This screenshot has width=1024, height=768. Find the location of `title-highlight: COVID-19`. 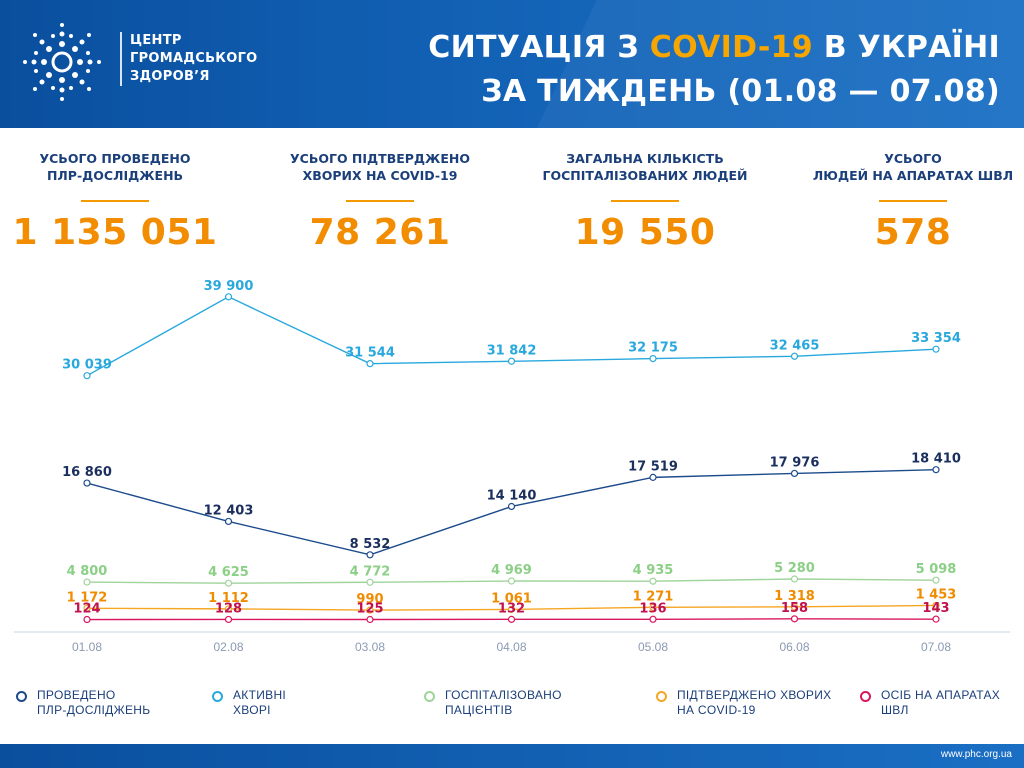

title-highlight: COVID-19 is located at coordinates (731, 47).